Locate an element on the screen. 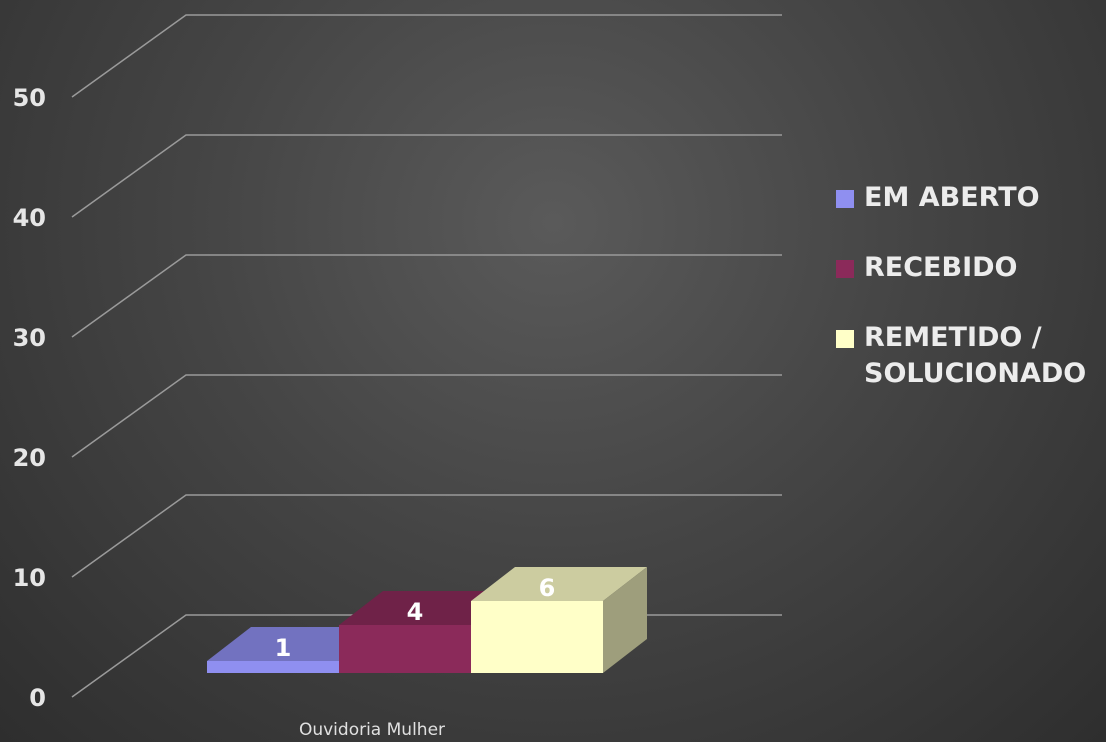 The image size is (1106, 742). y-tick-label-20: 20 is located at coordinates (29, 458).